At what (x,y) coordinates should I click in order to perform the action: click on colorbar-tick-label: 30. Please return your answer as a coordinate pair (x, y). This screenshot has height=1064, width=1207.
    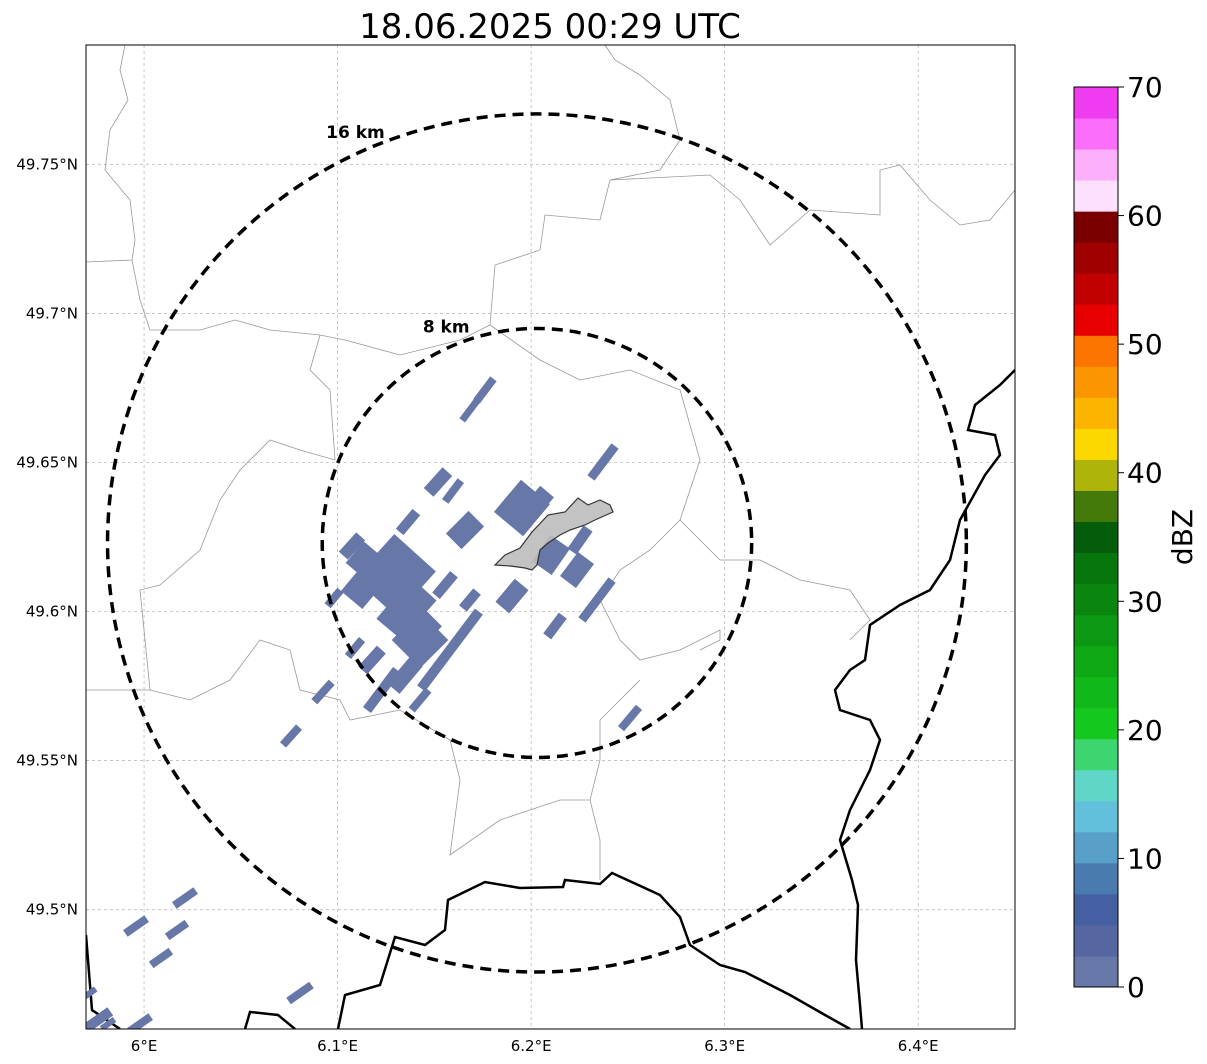
    Looking at the image, I should click on (1145, 601).